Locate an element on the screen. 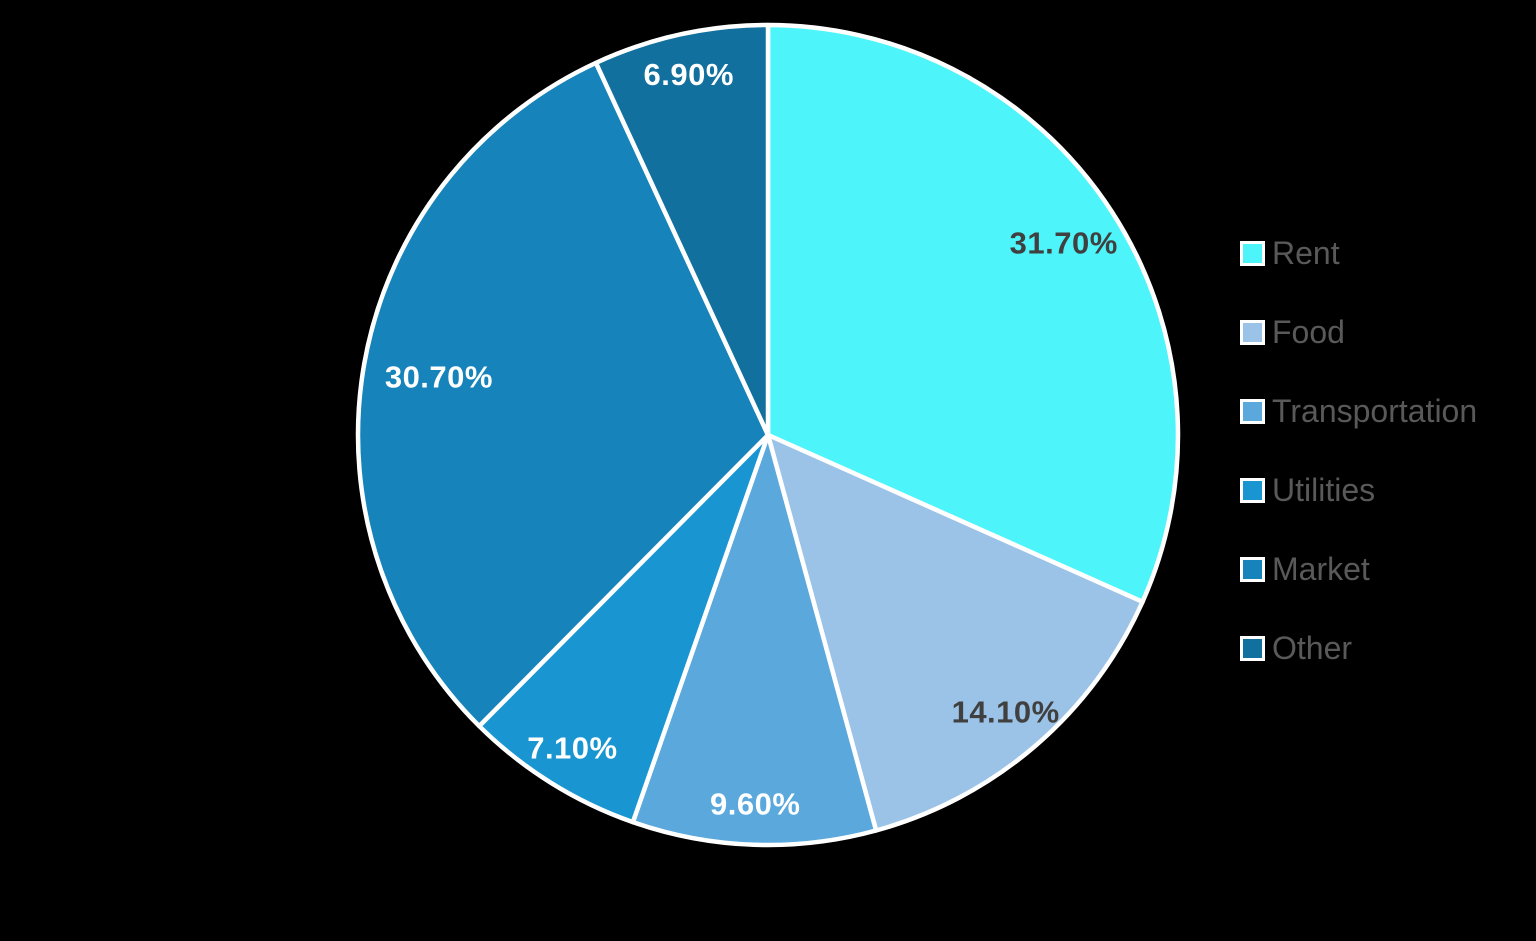  legend-swatch-other is located at coordinates (1252, 648).